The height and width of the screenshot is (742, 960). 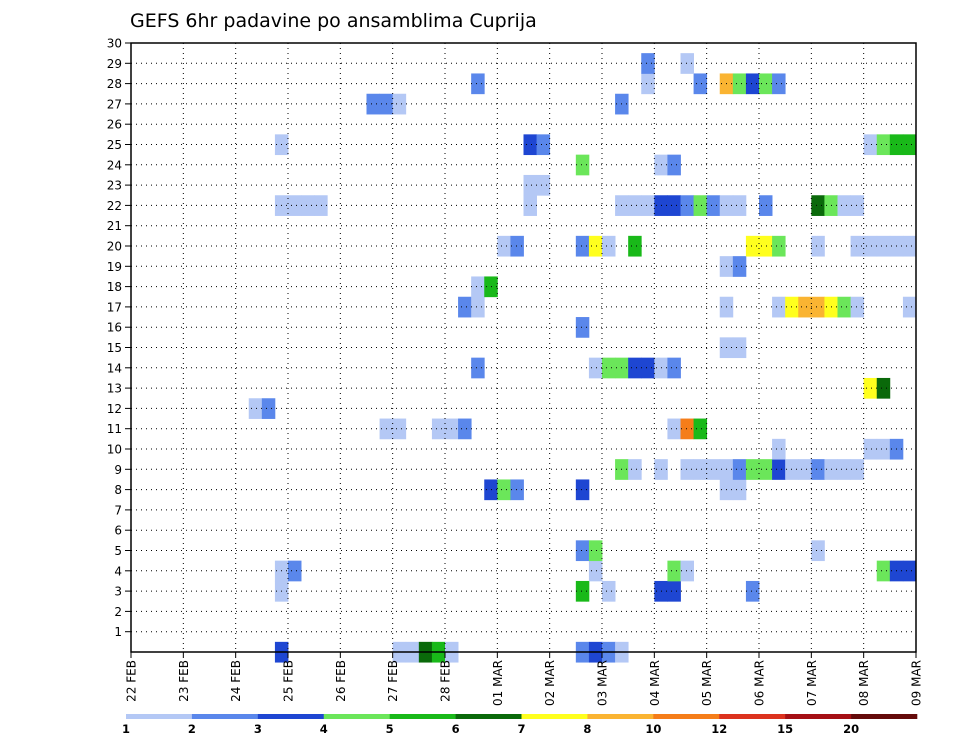 What do you see at coordinates (118, 592) in the screenshot?
I see `y-tick-label: 3` at bounding box center [118, 592].